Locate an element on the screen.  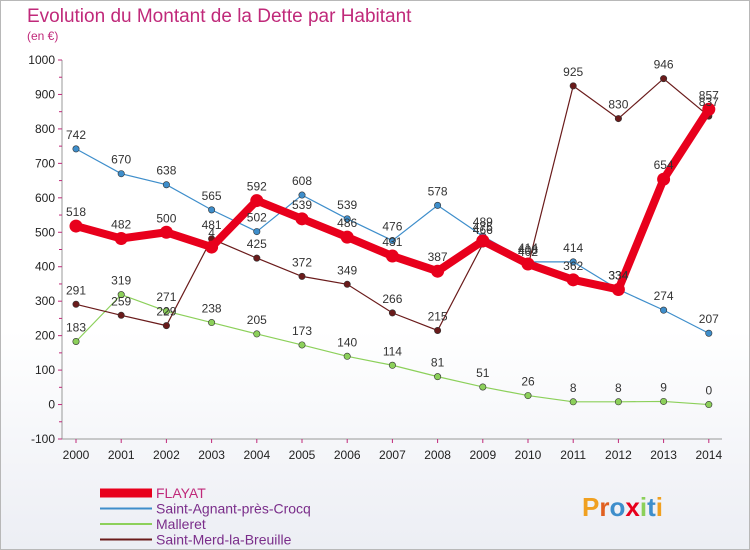
data-label: 402 is located at coordinates (528, 252).